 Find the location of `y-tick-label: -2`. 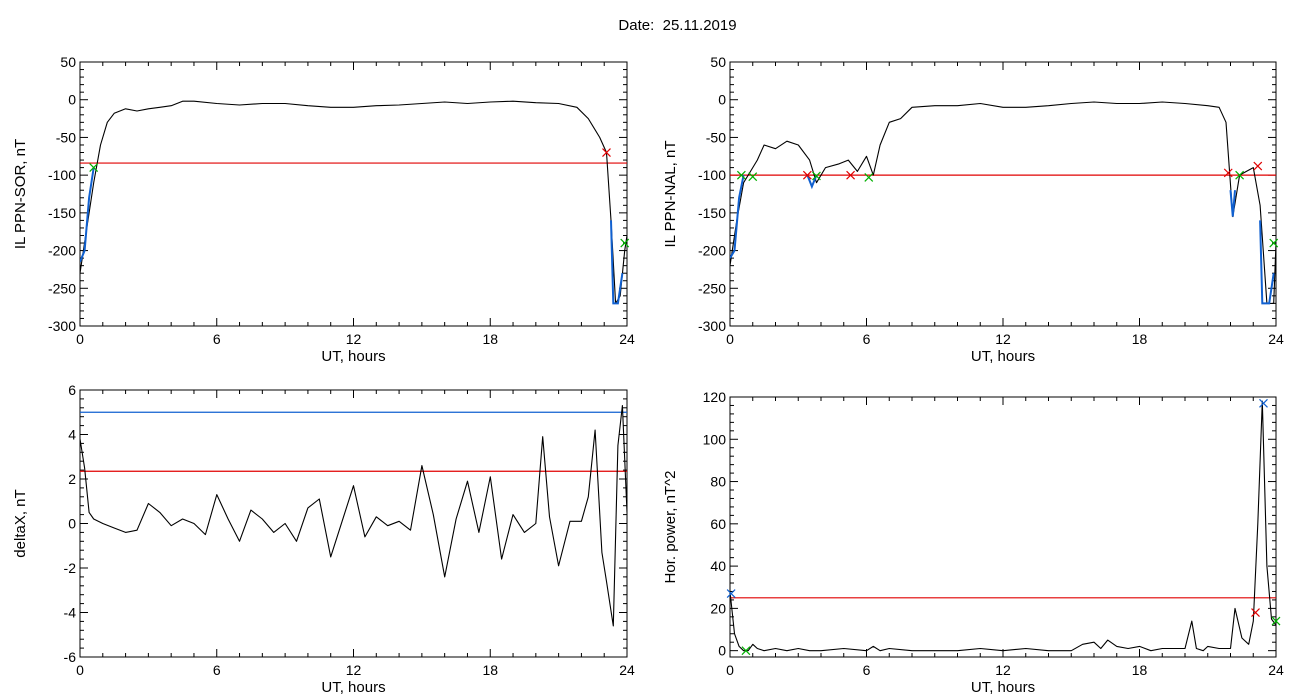

y-tick-label: -2 is located at coordinates (70, 568).